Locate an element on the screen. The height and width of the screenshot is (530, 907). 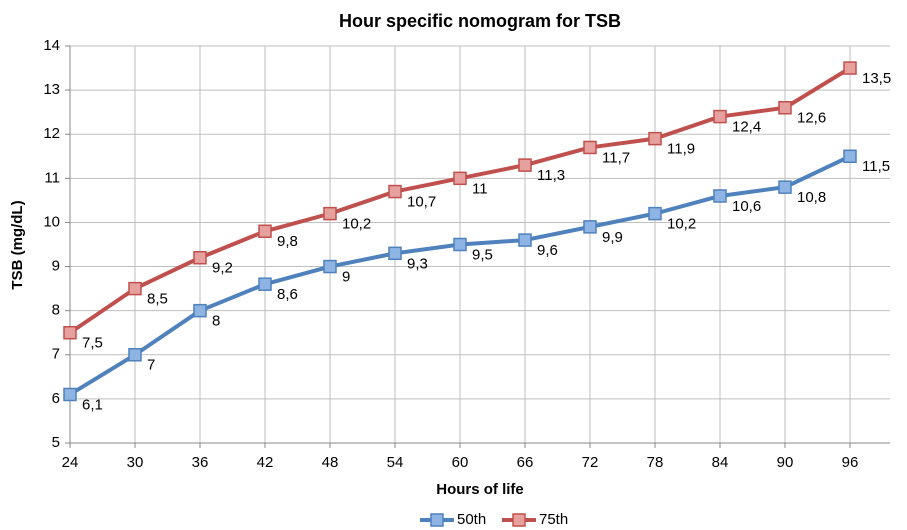
y-tick-label: 11 is located at coordinates (52, 177).